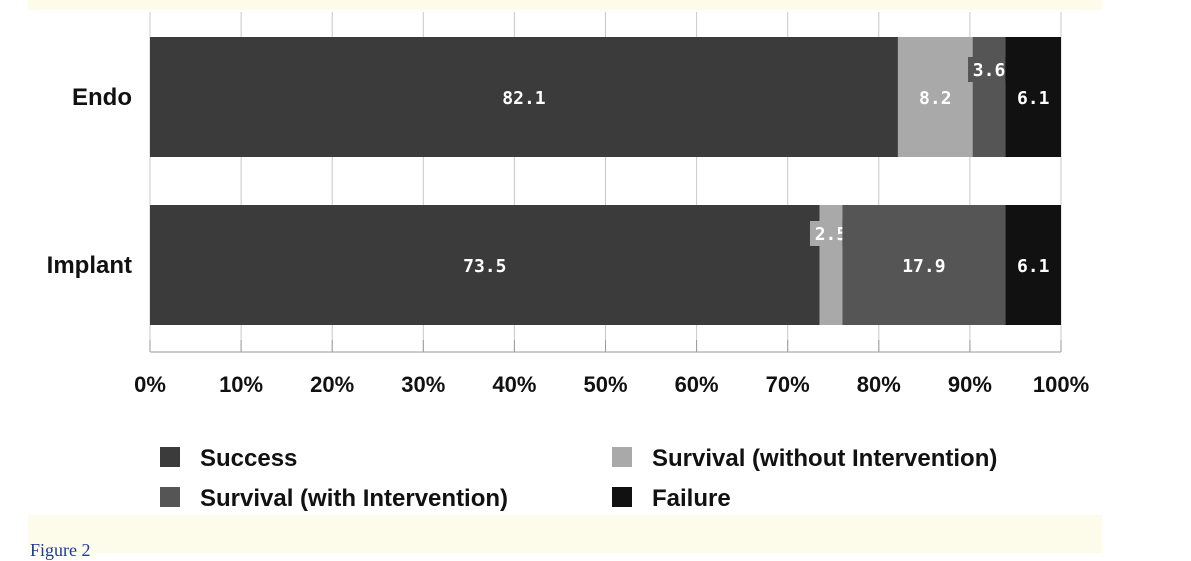  I want to click on data-label-box, so click(989, 69).